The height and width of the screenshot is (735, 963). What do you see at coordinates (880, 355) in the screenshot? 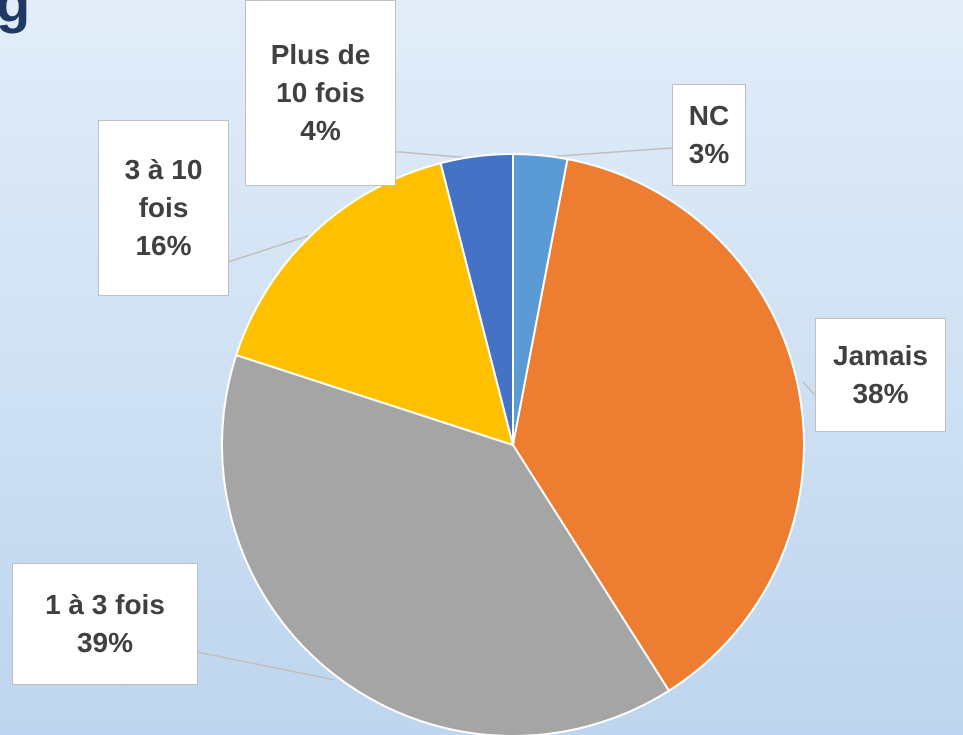
I see `label-category: Jamais` at bounding box center [880, 355].